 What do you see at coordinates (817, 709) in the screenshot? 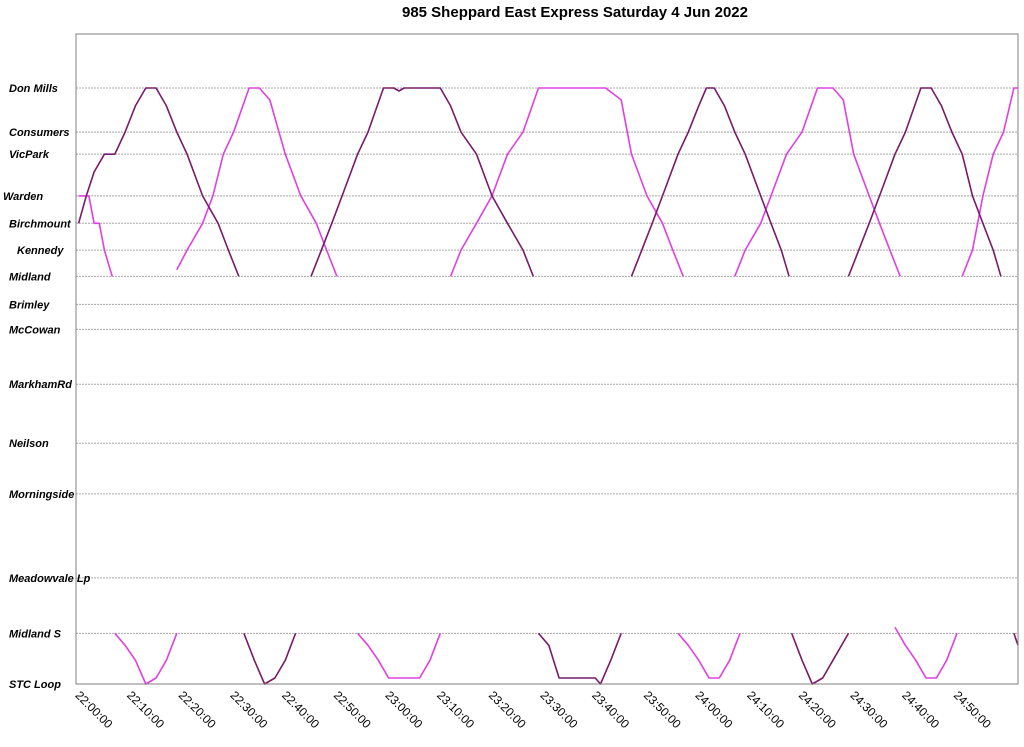
I see `x-tick-label: 24:20:00` at bounding box center [817, 709].